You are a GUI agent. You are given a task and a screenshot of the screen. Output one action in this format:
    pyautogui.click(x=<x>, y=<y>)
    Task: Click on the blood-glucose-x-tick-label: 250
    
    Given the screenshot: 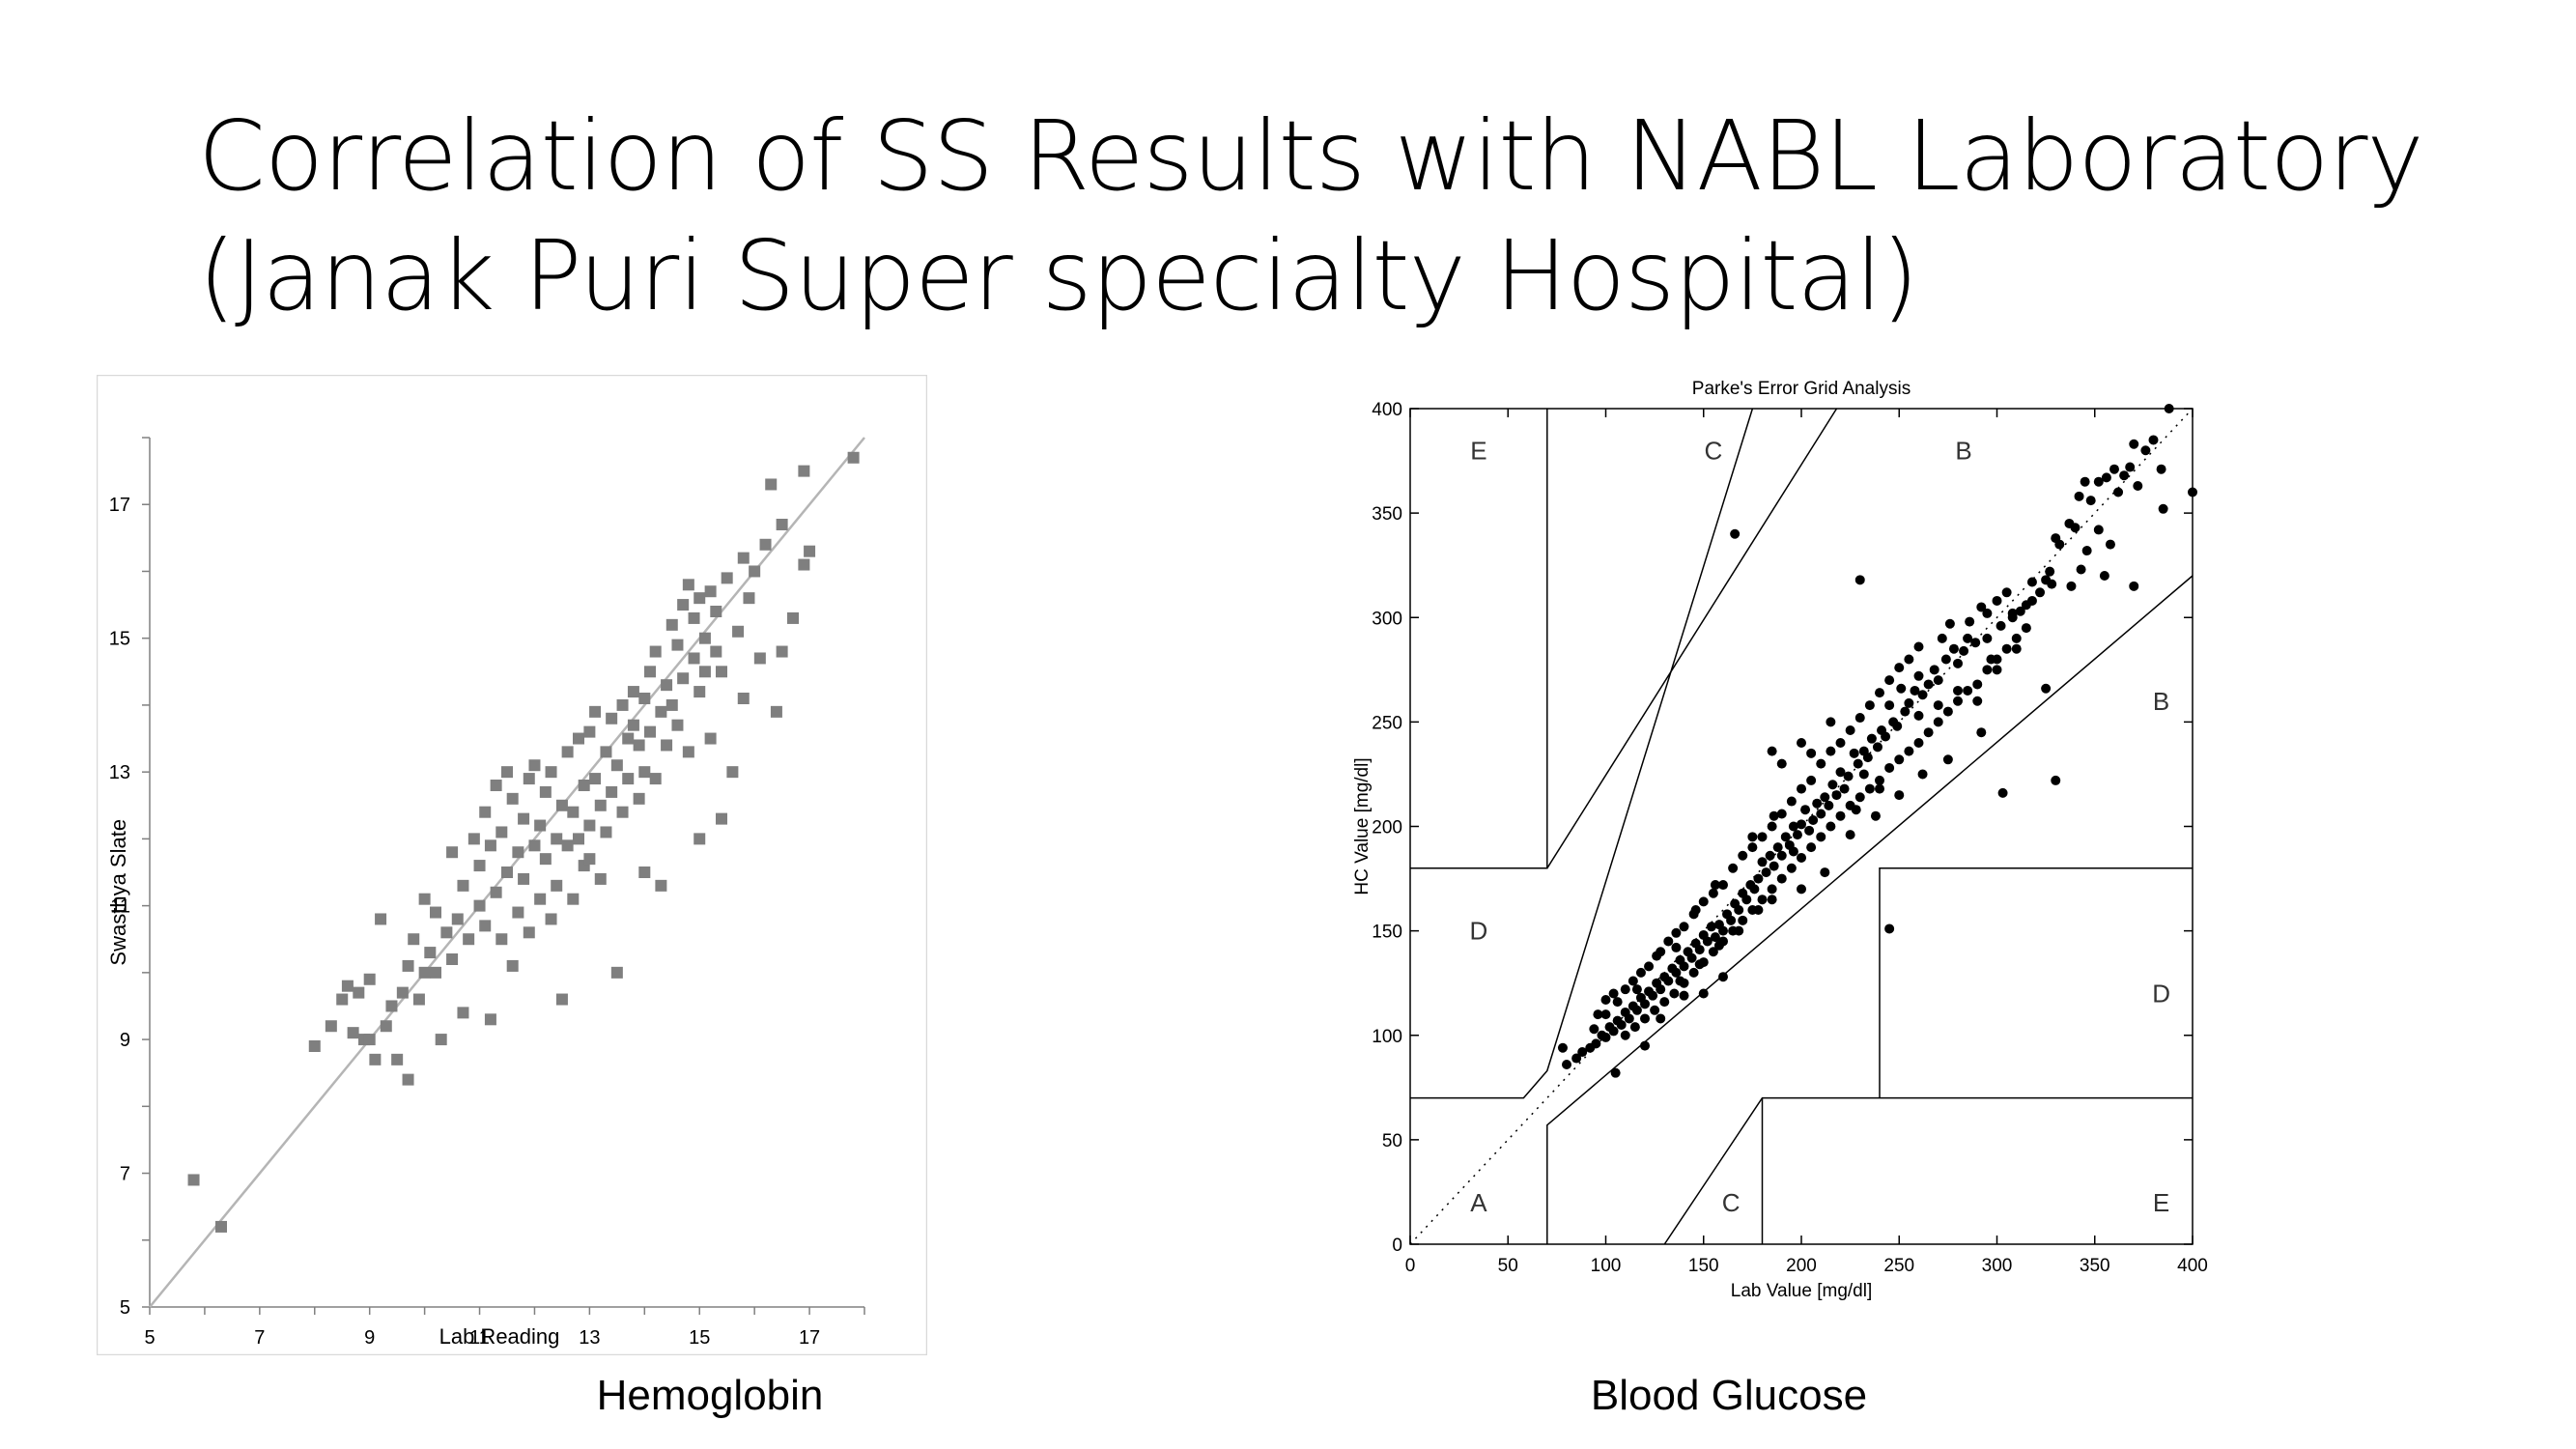 What is the action you would take?
    pyautogui.click(x=1898, y=1266)
    